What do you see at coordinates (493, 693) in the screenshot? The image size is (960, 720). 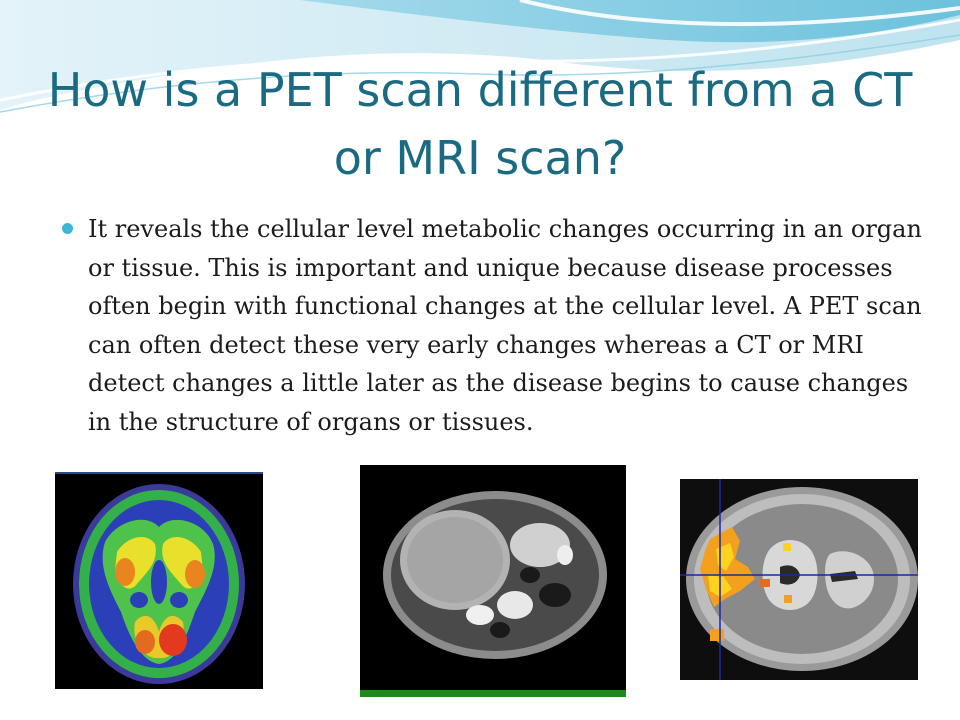 I see `ct-green-bar` at bounding box center [493, 693].